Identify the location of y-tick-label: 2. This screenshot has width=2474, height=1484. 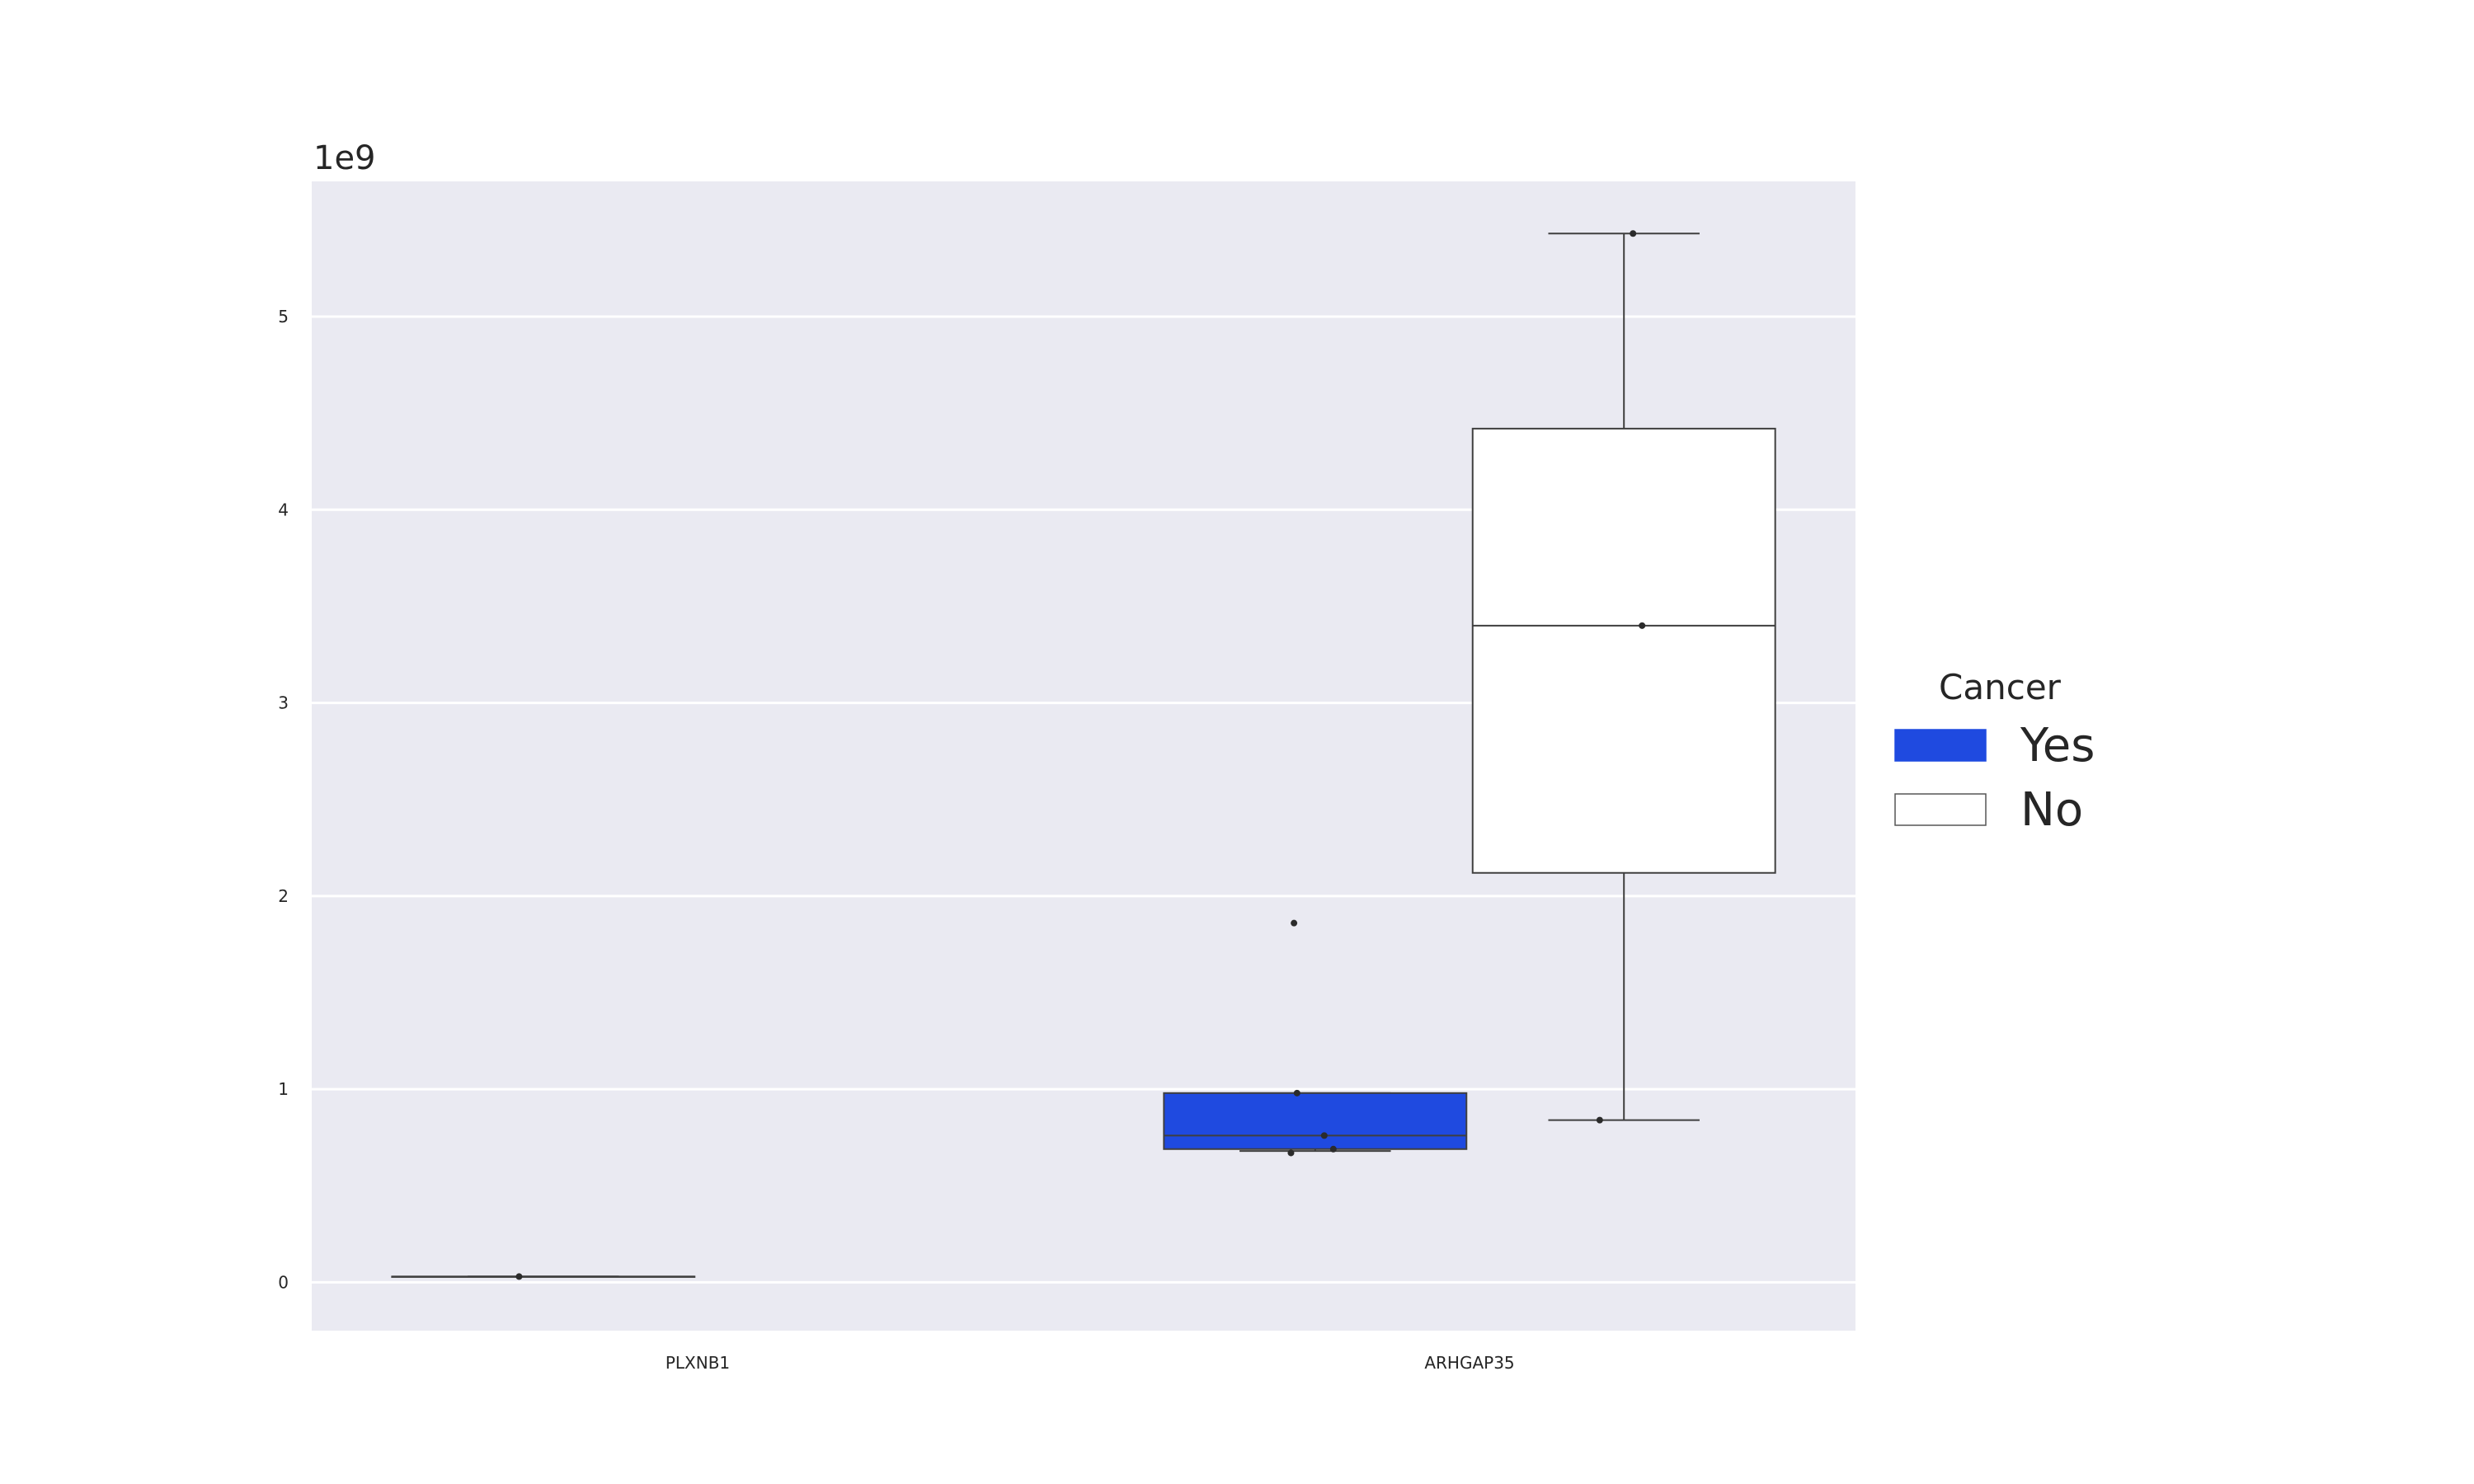
(283, 896).